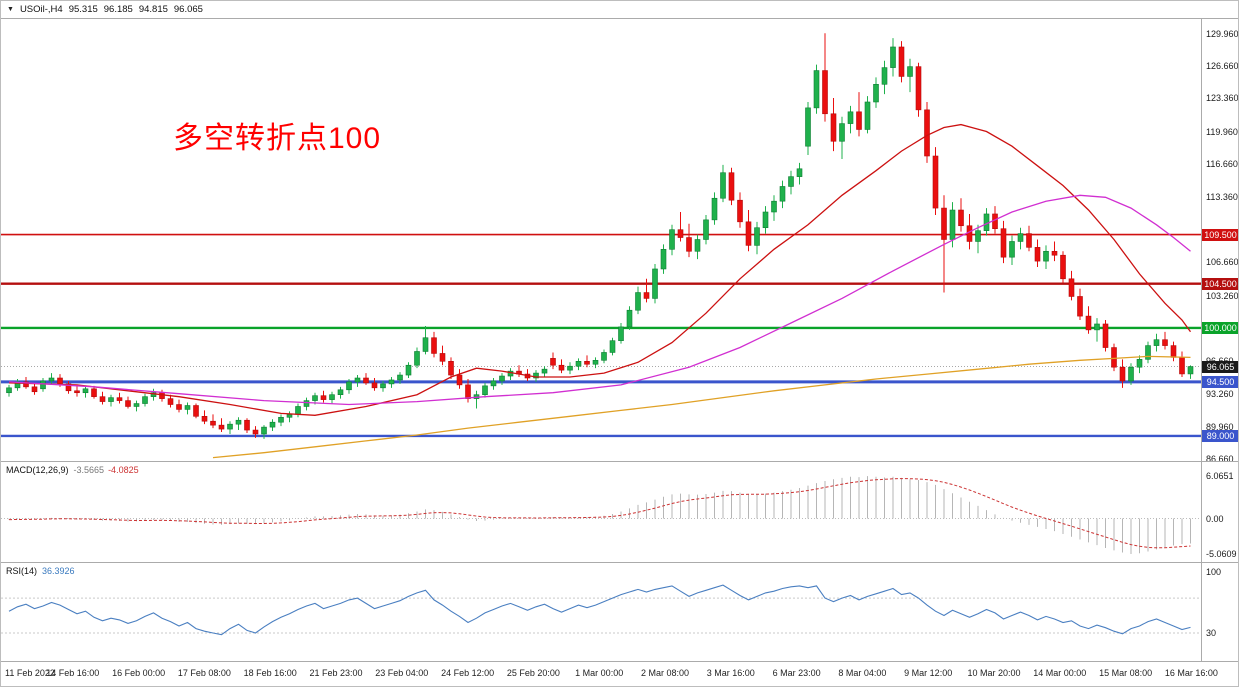 This screenshot has width=1239, height=687. What do you see at coordinates (599, 515) in the screenshot?
I see `macd-histogram` at bounding box center [599, 515].